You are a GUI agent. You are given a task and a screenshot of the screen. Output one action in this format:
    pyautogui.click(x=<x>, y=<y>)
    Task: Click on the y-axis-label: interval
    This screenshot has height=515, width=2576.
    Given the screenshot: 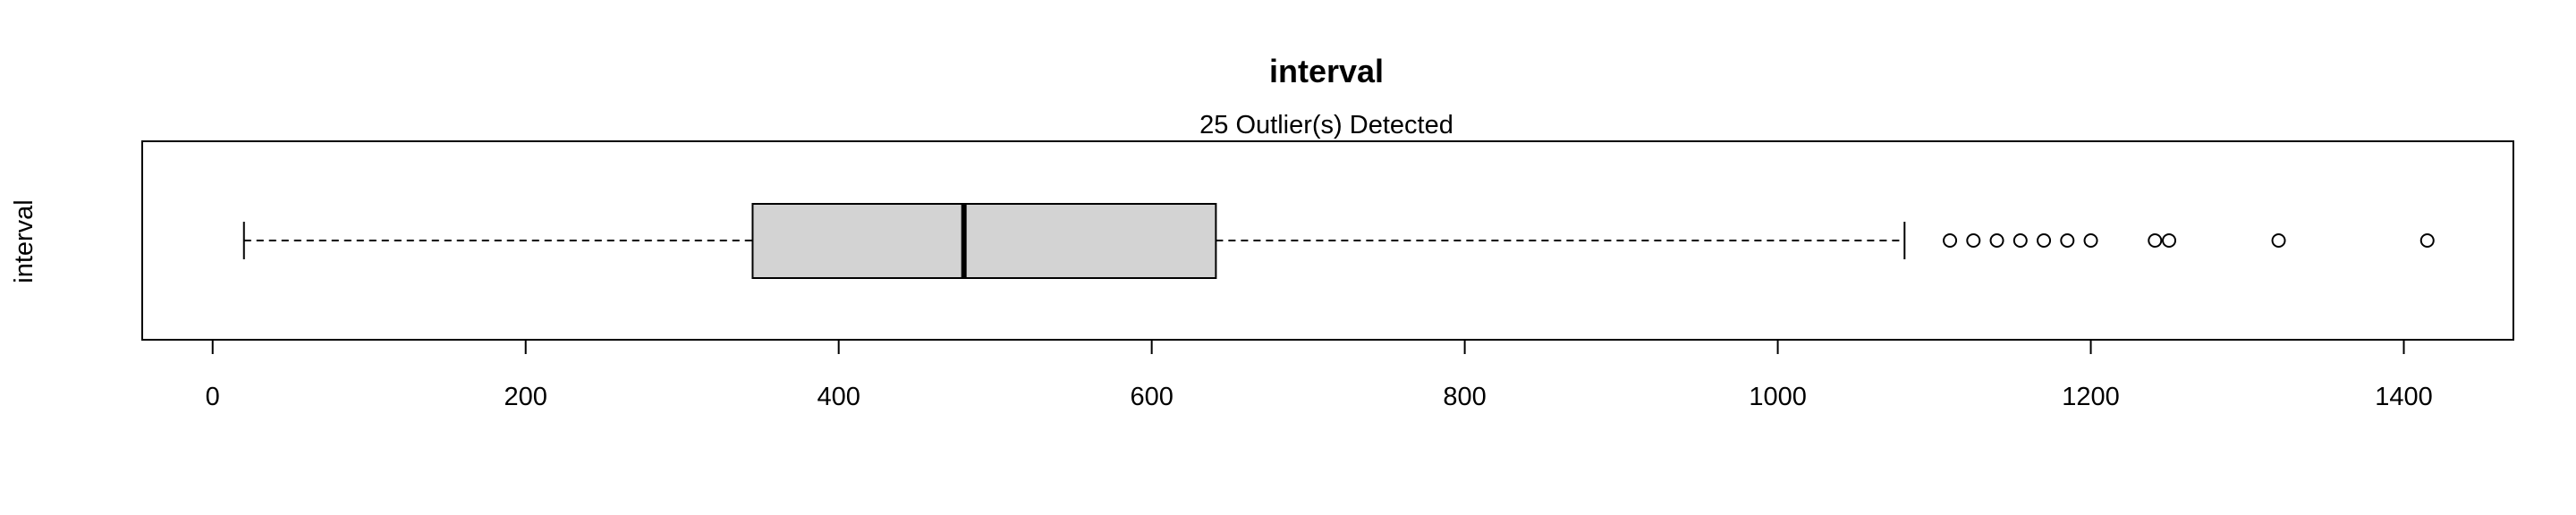 What is the action you would take?
    pyautogui.click(x=24, y=241)
    